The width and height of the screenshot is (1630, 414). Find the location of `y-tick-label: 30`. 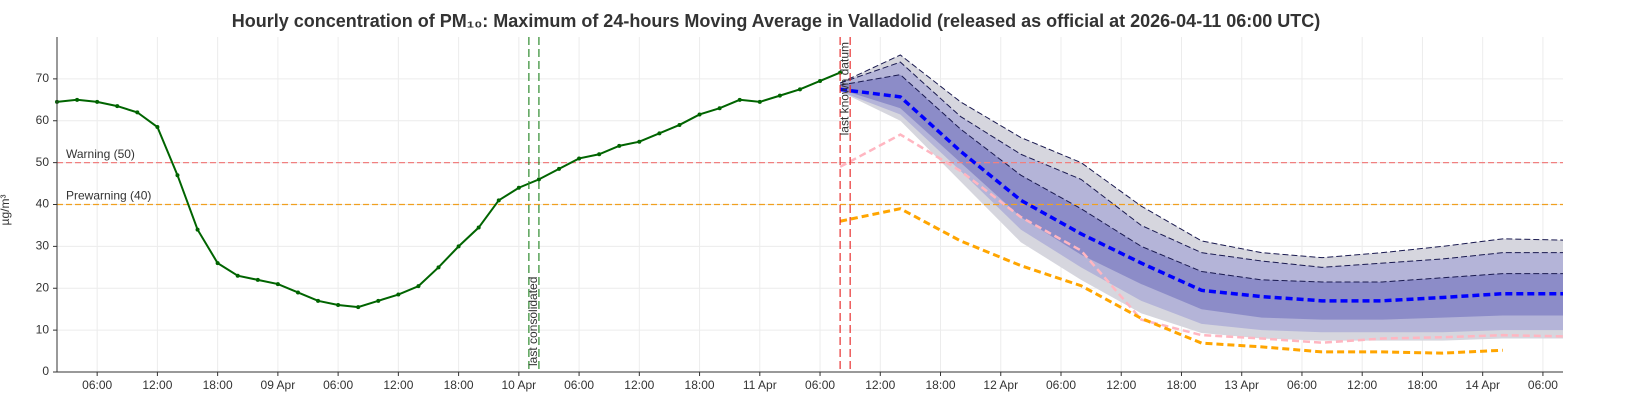

y-tick-label: 30 is located at coordinates (43, 246).